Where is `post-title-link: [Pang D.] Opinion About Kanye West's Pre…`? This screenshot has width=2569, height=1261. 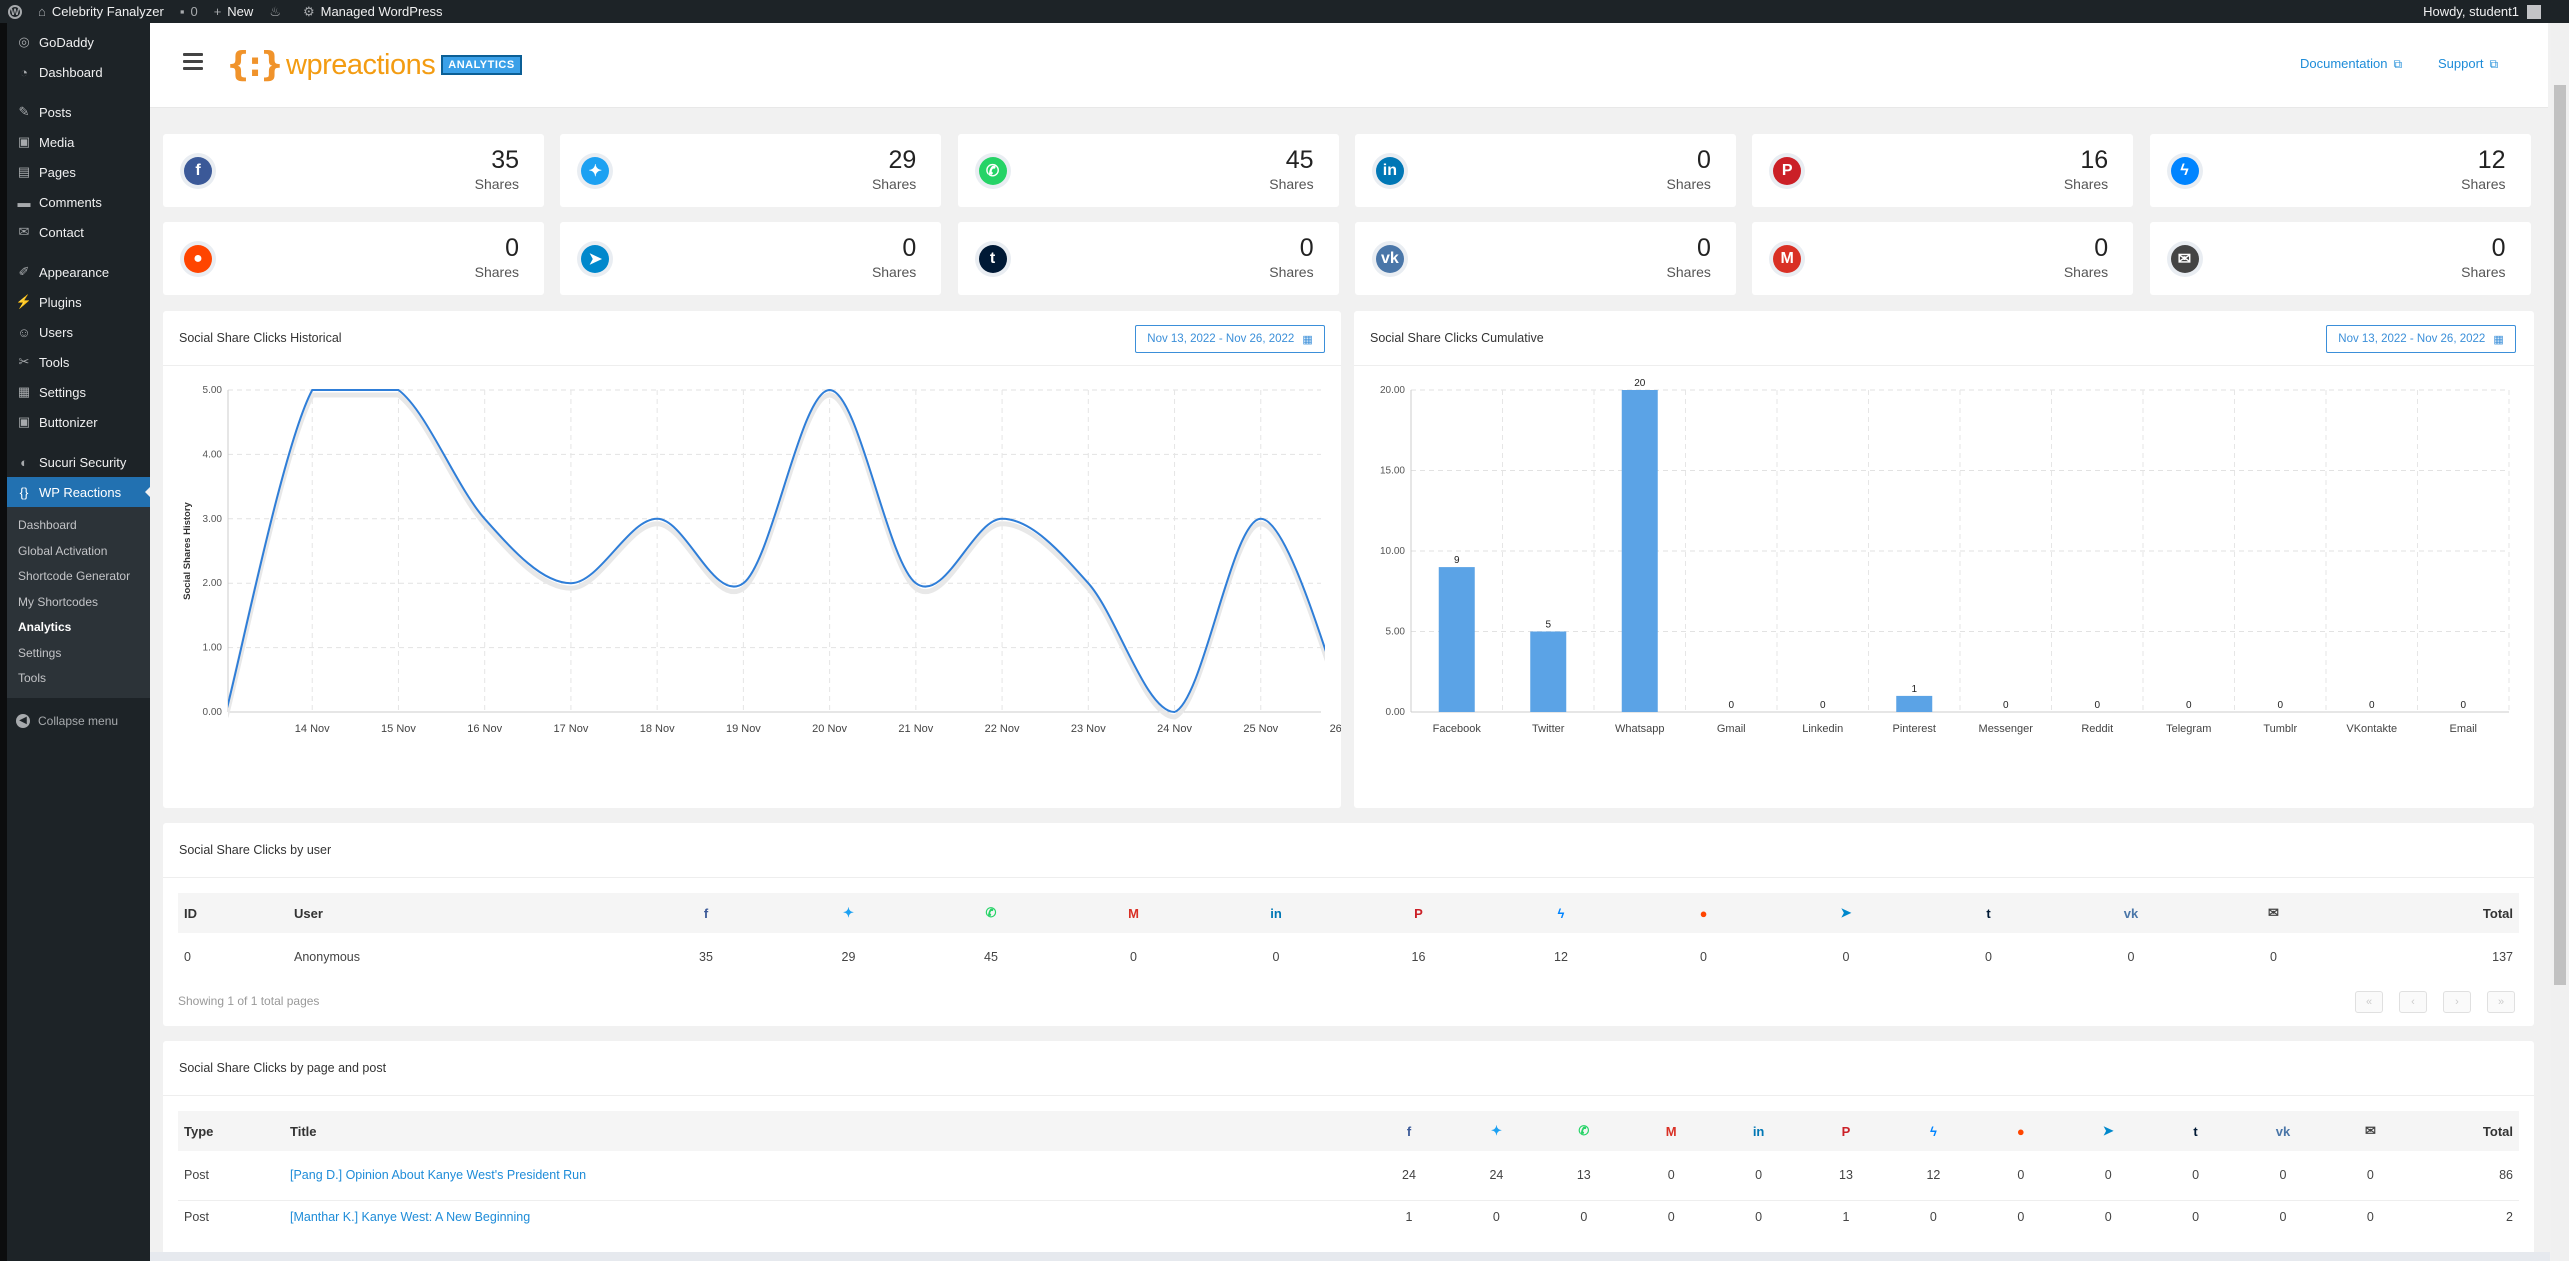
post-title-link: [Pang D.] Opinion About Kanye West's Pre… is located at coordinates (438, 1175).